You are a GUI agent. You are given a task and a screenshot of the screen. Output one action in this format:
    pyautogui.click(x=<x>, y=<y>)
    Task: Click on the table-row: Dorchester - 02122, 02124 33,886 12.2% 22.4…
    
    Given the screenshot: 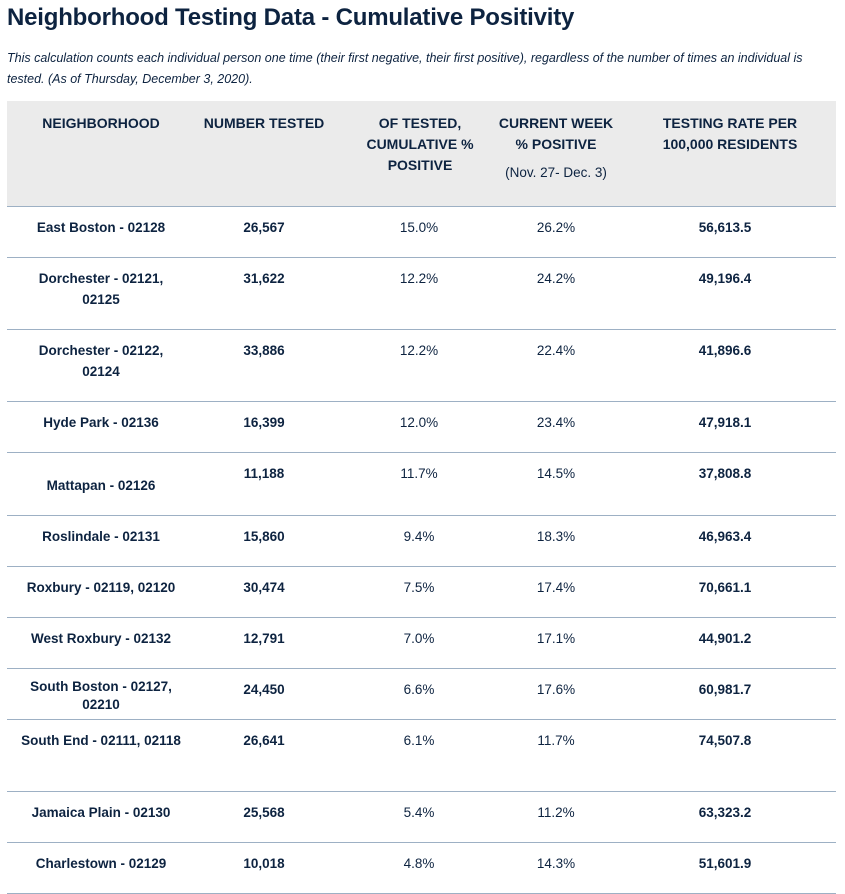 What is the action you would take?
    pyautogui.click(x=421, y=366)
    